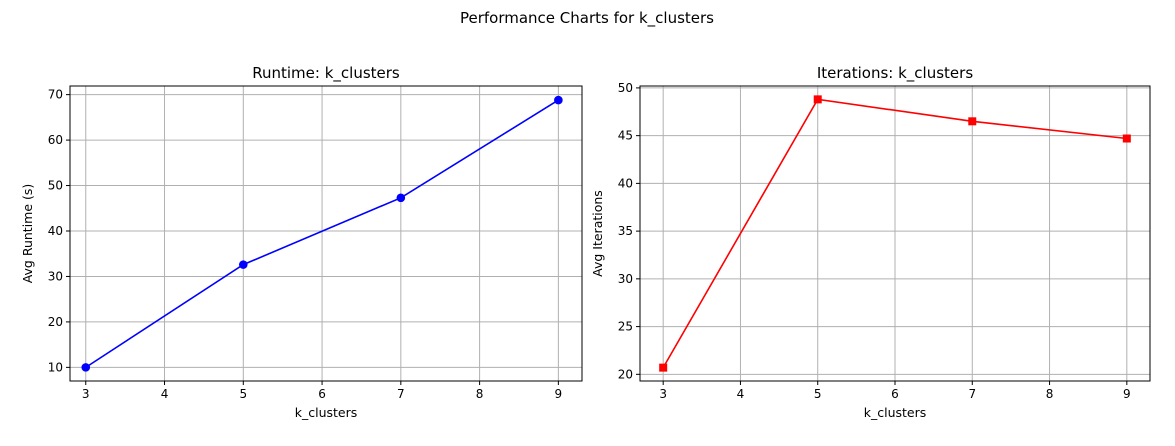 The height and width of the screenshot is (446, 1175). I want to click on y-tick-label: 45, so click(625, 136).